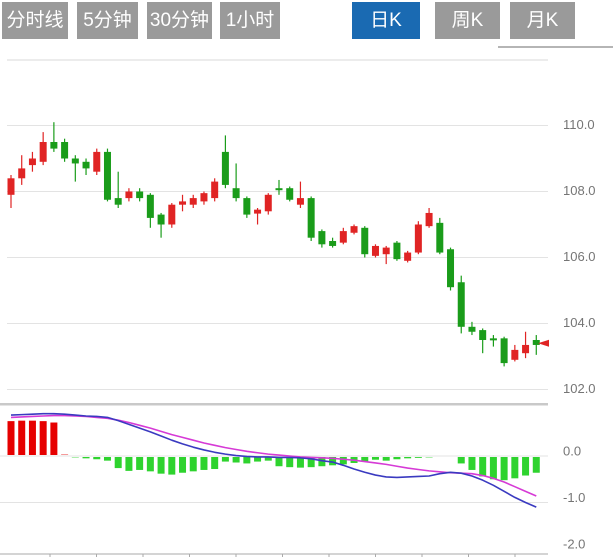  I want to click on price-axis-label: 102.0, so click(579, 388).